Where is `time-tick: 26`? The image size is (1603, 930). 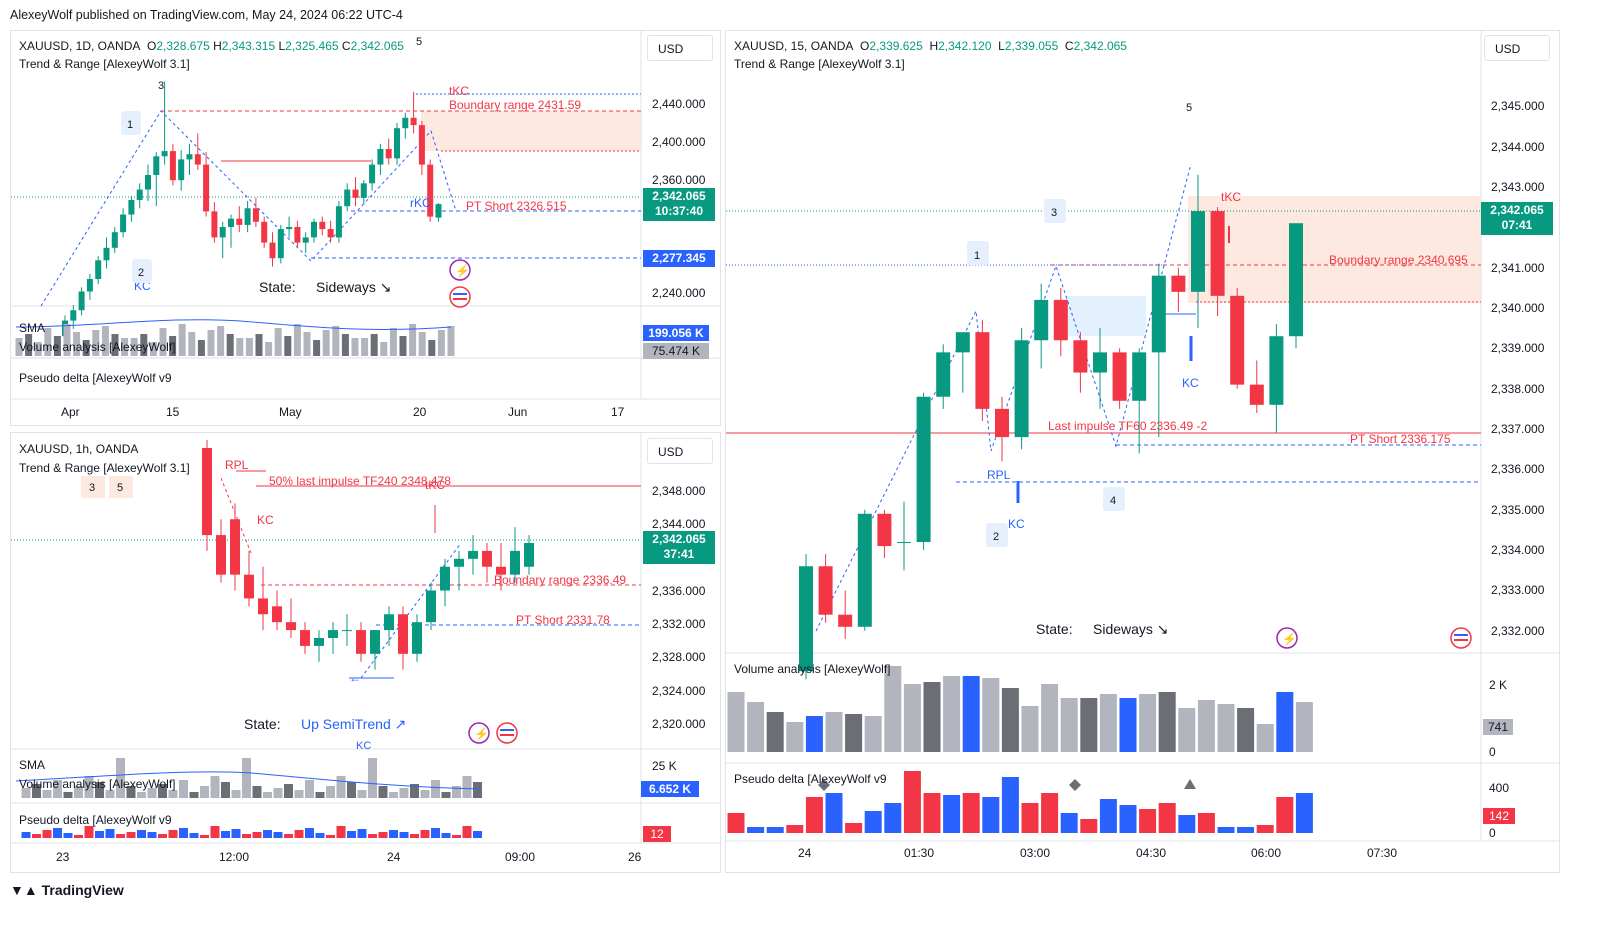
time-tick: 26 is located at coordinates (635, 857).